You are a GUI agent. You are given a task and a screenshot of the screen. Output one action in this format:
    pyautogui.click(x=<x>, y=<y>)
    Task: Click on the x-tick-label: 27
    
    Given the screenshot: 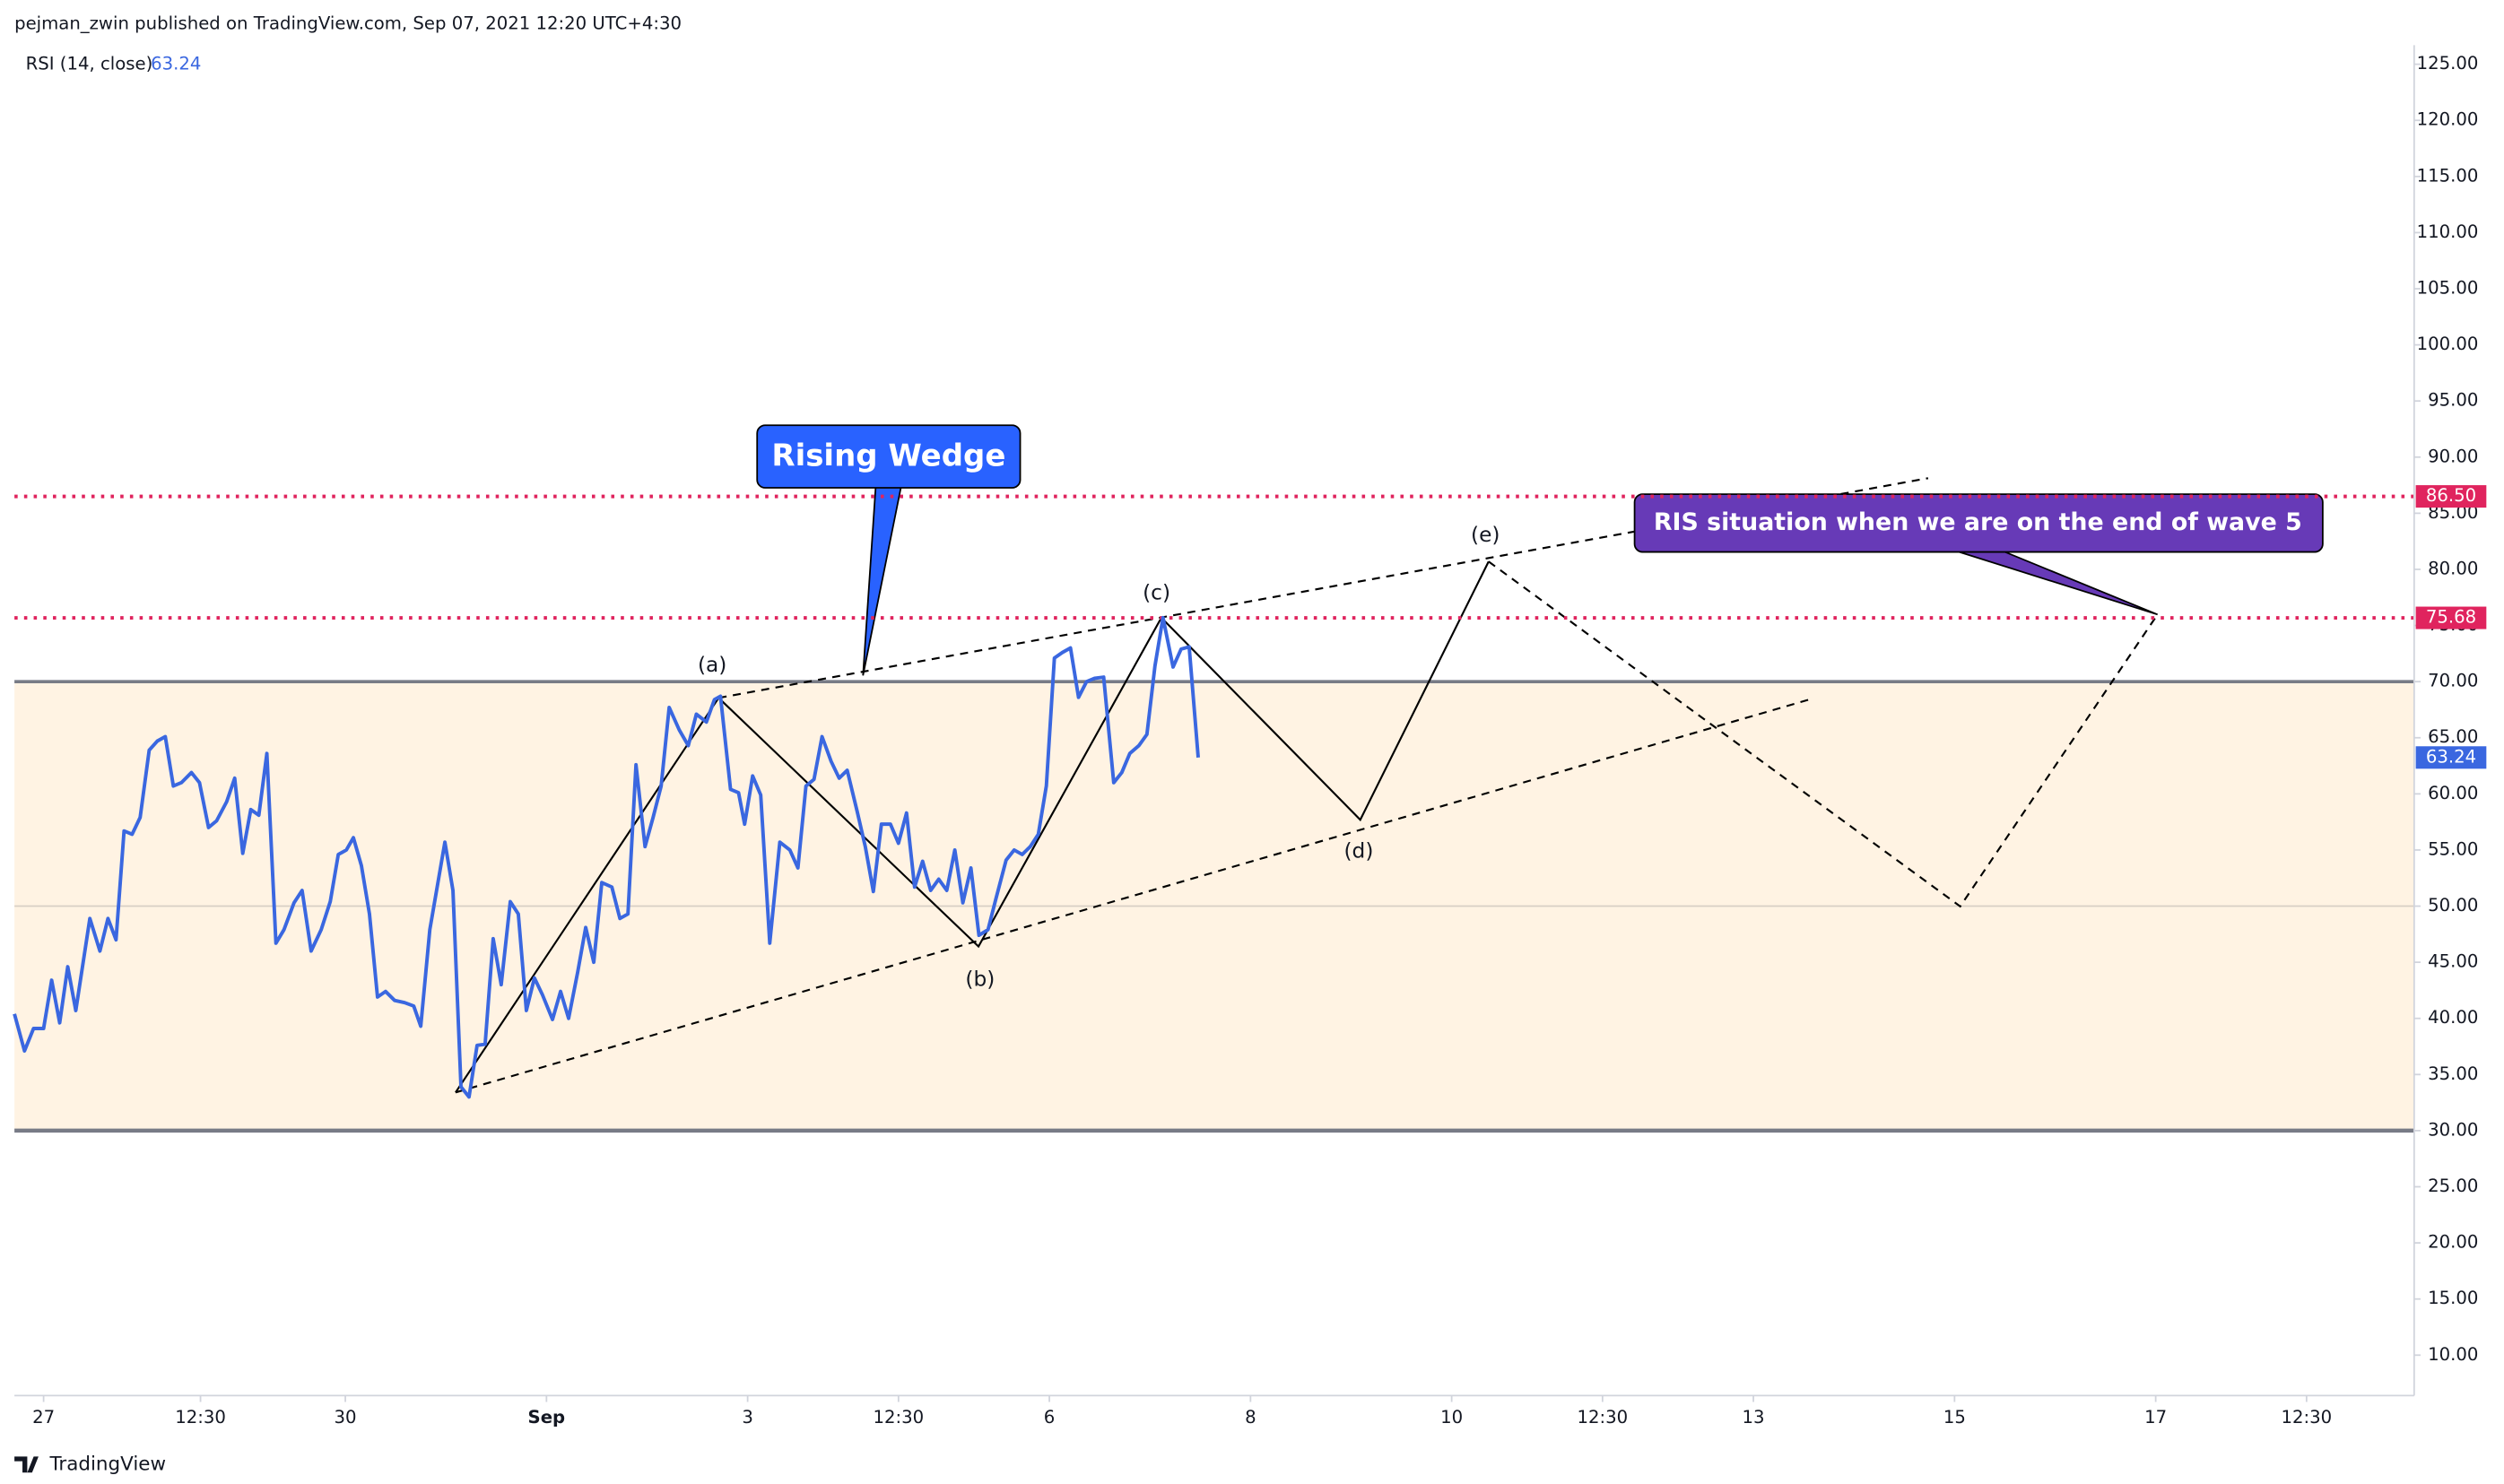 What is the action you would take?
    pyautogui.click(x=43, y=1418)
    